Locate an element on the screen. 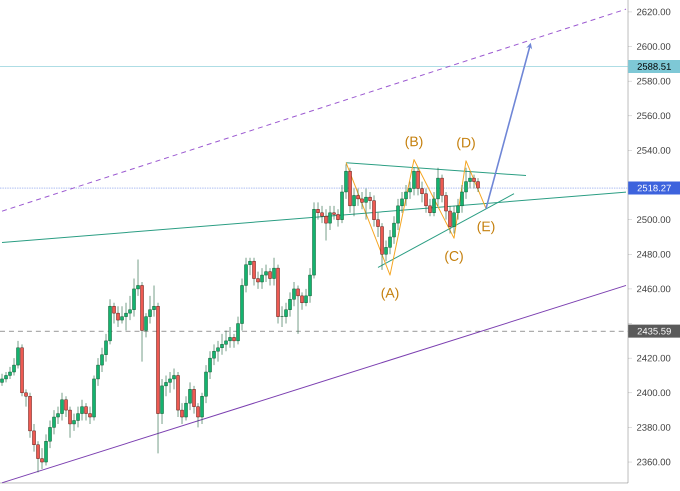  annotation: (A) is located at coordinates (390, 294).